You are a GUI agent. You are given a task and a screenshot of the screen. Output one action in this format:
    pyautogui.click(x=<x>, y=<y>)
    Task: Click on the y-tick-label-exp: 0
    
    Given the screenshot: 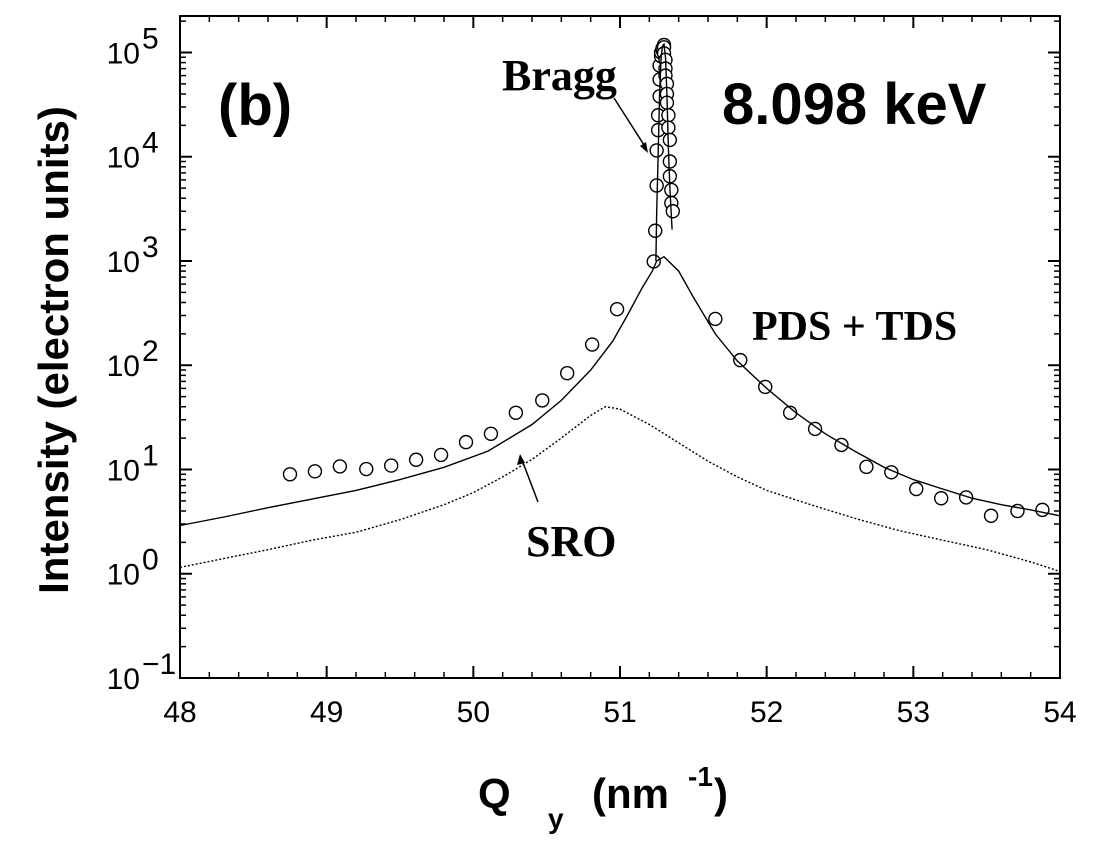 What is the action you would take?
    pyautogui.click(x=150, y=560)
    